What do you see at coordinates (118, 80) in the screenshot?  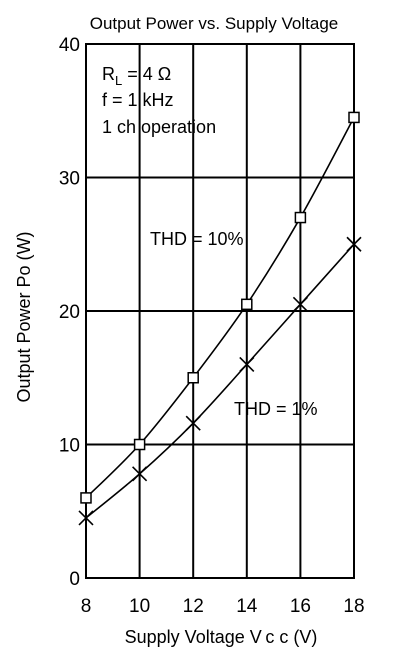 I see `rl-subscript: L` at bounding box center [118, 80].